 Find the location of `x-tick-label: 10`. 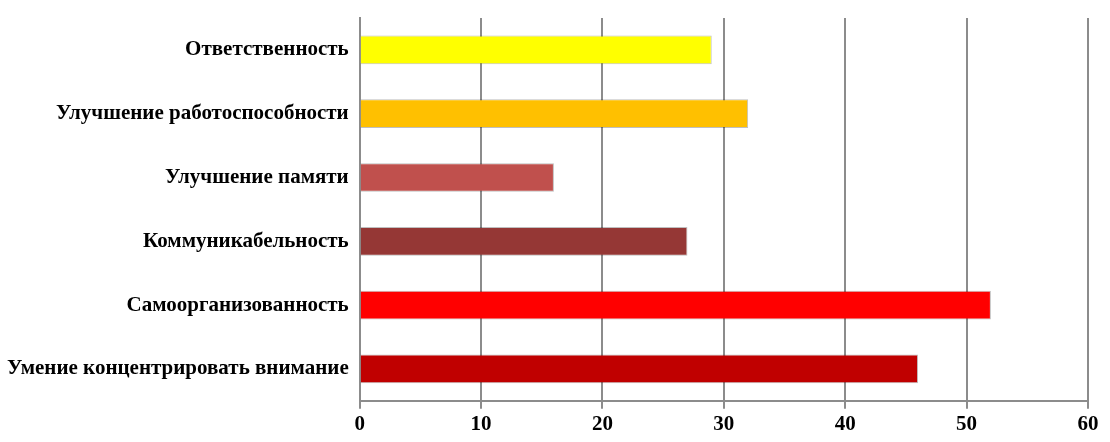

x-tick-label: 10 is located at coordinates (481, 422).